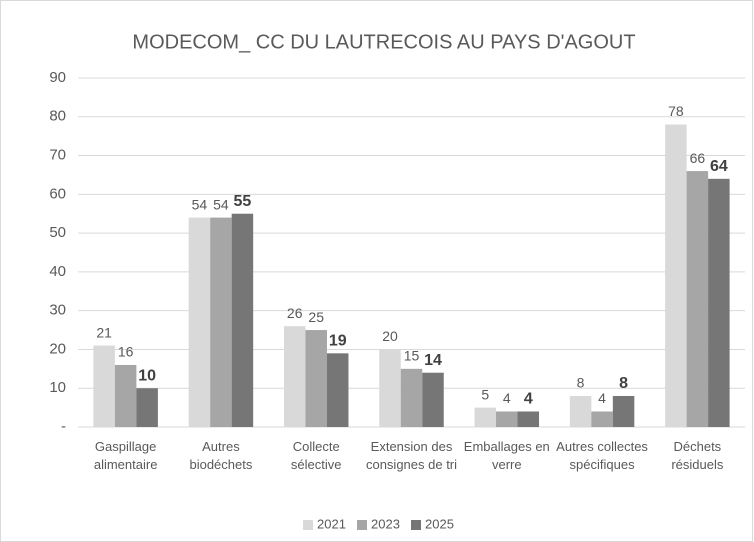 The image size is (754, 542). I want to click on x-tick-label: Autres biodéchets, so click(221, 455).